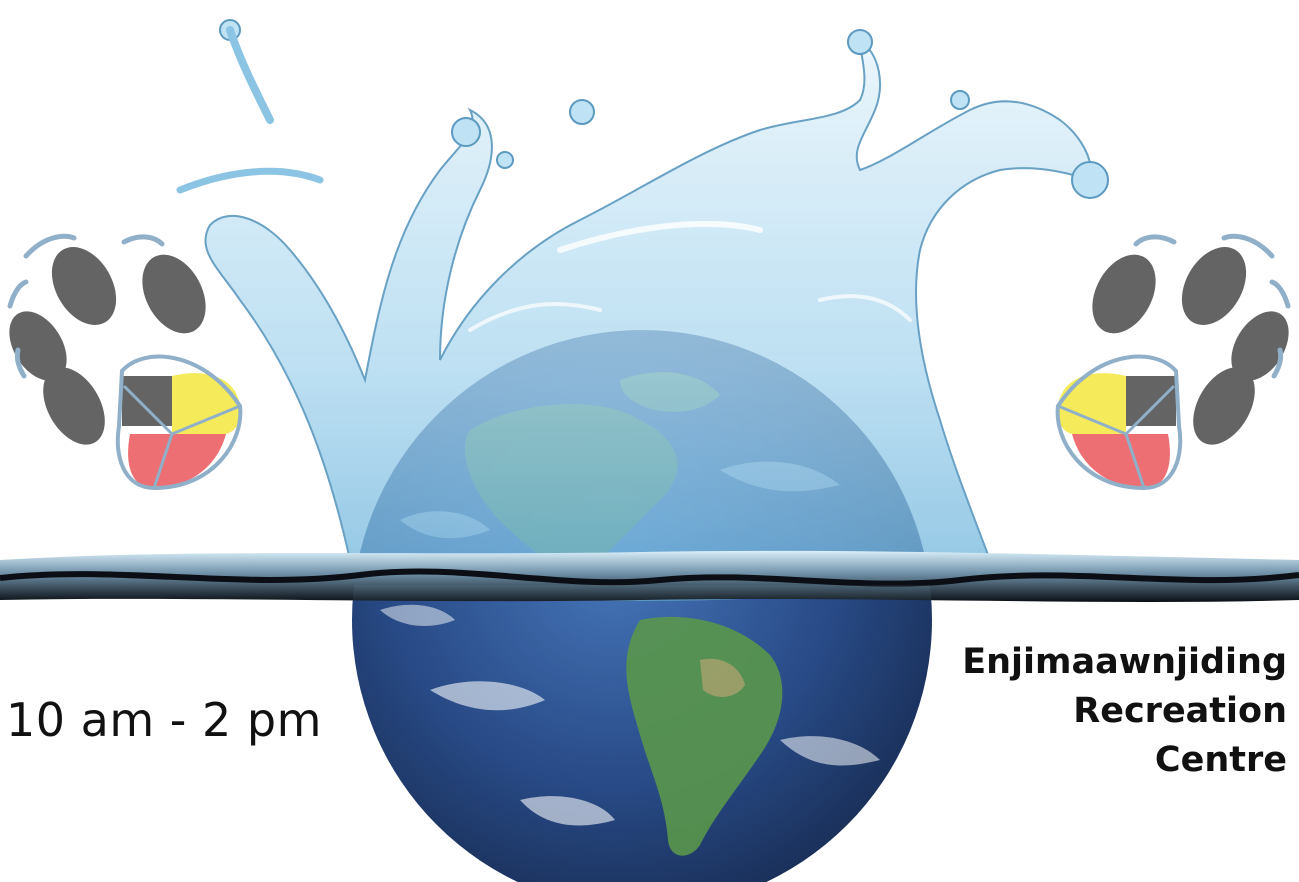 The image size is (1299, 882). What do you see at coordinates (1180, 711) in the screenshot?
I see `location-line-2: Recreation` at bounding box center [1180, 711].